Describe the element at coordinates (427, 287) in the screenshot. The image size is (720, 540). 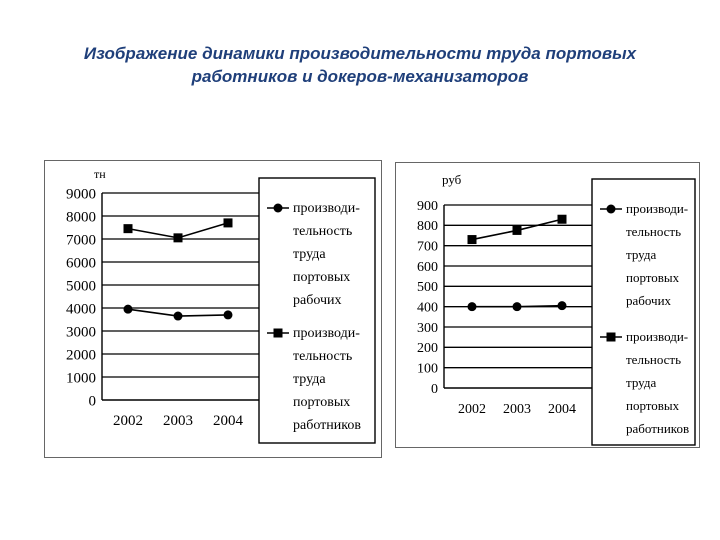
I see `y-tick-label: 500` at that location.